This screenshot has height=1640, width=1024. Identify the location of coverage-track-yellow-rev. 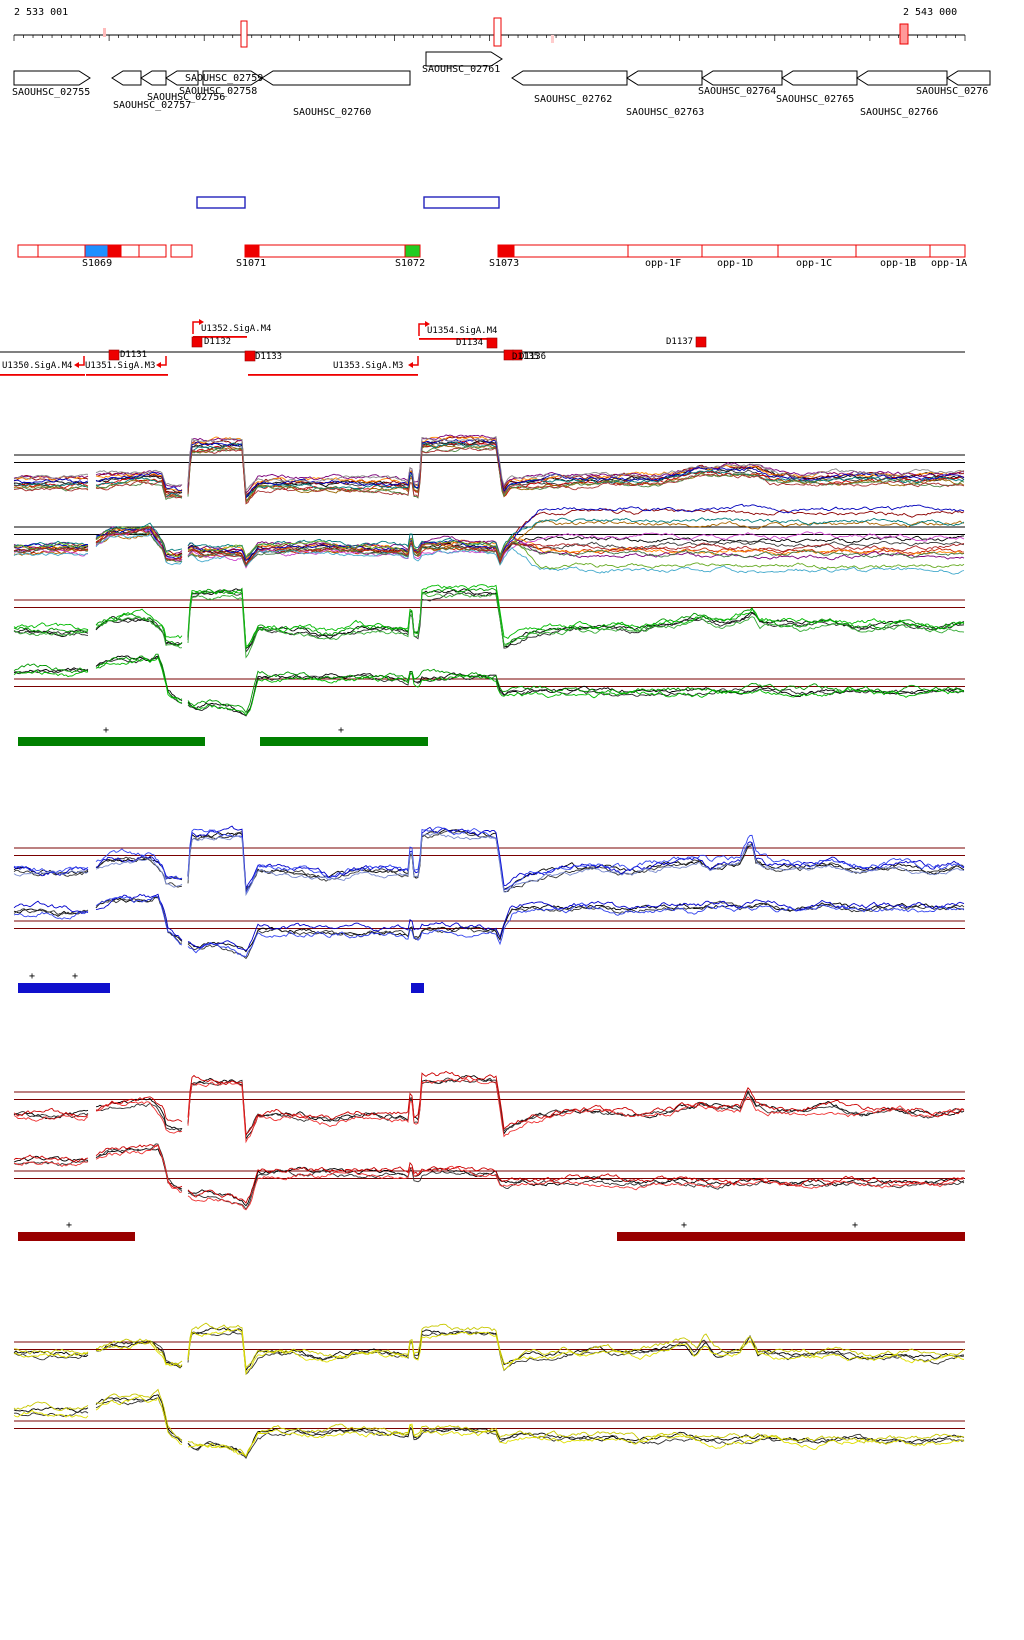
(489, 1424).